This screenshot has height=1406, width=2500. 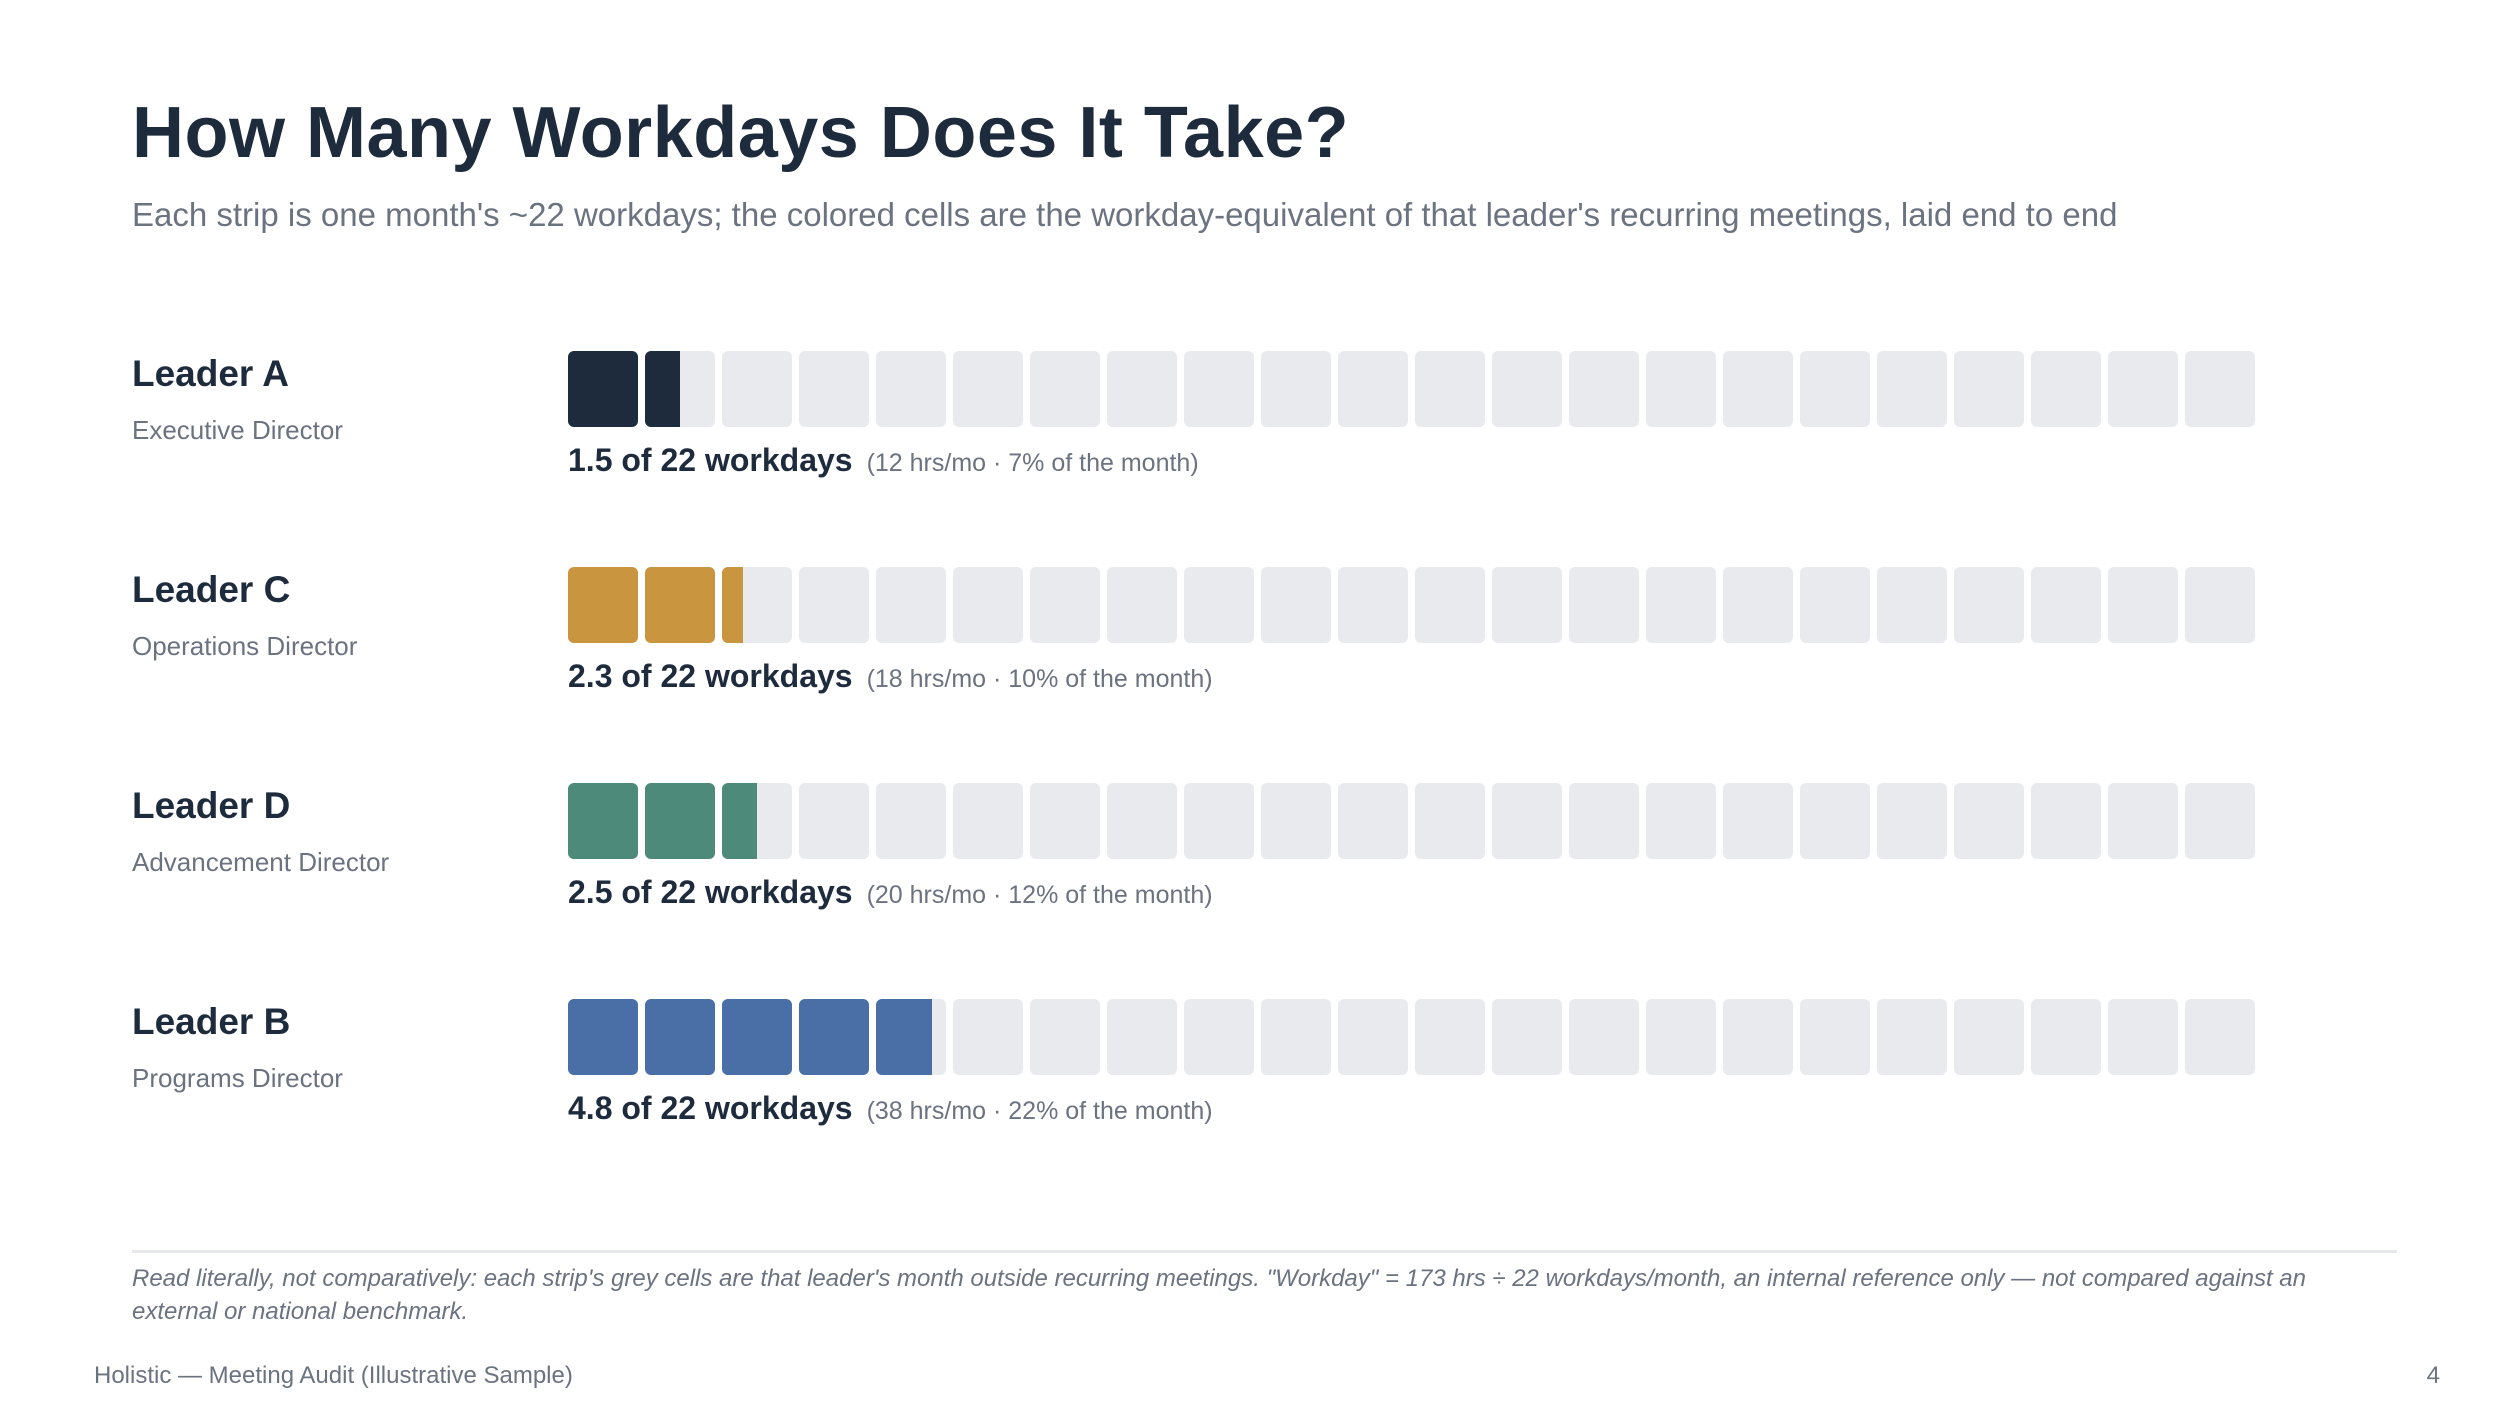 I want to click on leader-name: Leader B, so click(x=211, y=1021).